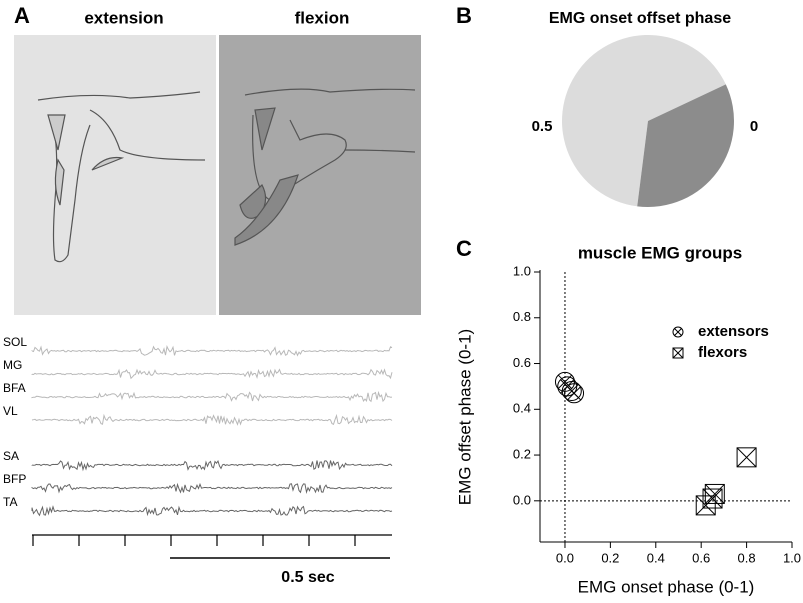 The width and height of the screenshot is (803, 603). What do you see at coordinates (12, 365) in the screenshot?
I see `trace-label: MG` at bounding box center [12, 365].